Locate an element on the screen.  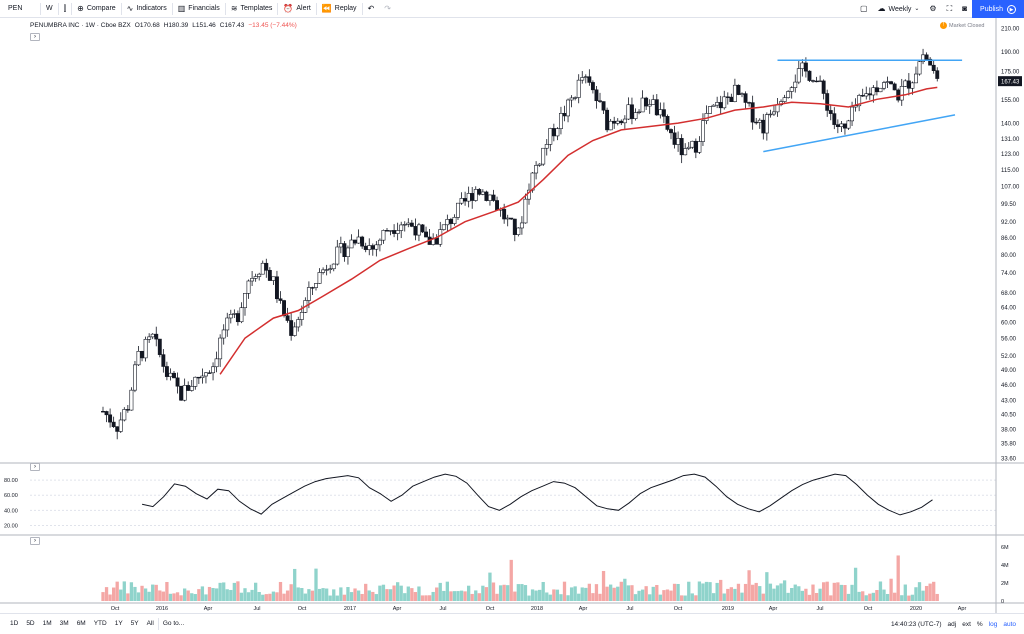
redo-button: ↷ is located at coordinates (387, 9).